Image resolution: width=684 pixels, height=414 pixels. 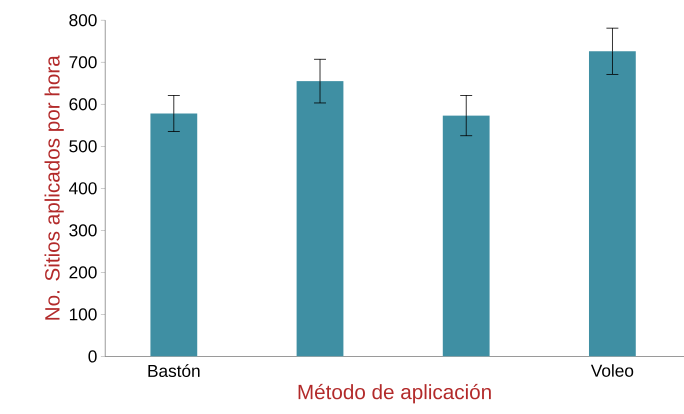 What do you see at coordinates (83, 314) in the screenshot?
I see `y-tick-label: 100` at bounding box center [83, 314].